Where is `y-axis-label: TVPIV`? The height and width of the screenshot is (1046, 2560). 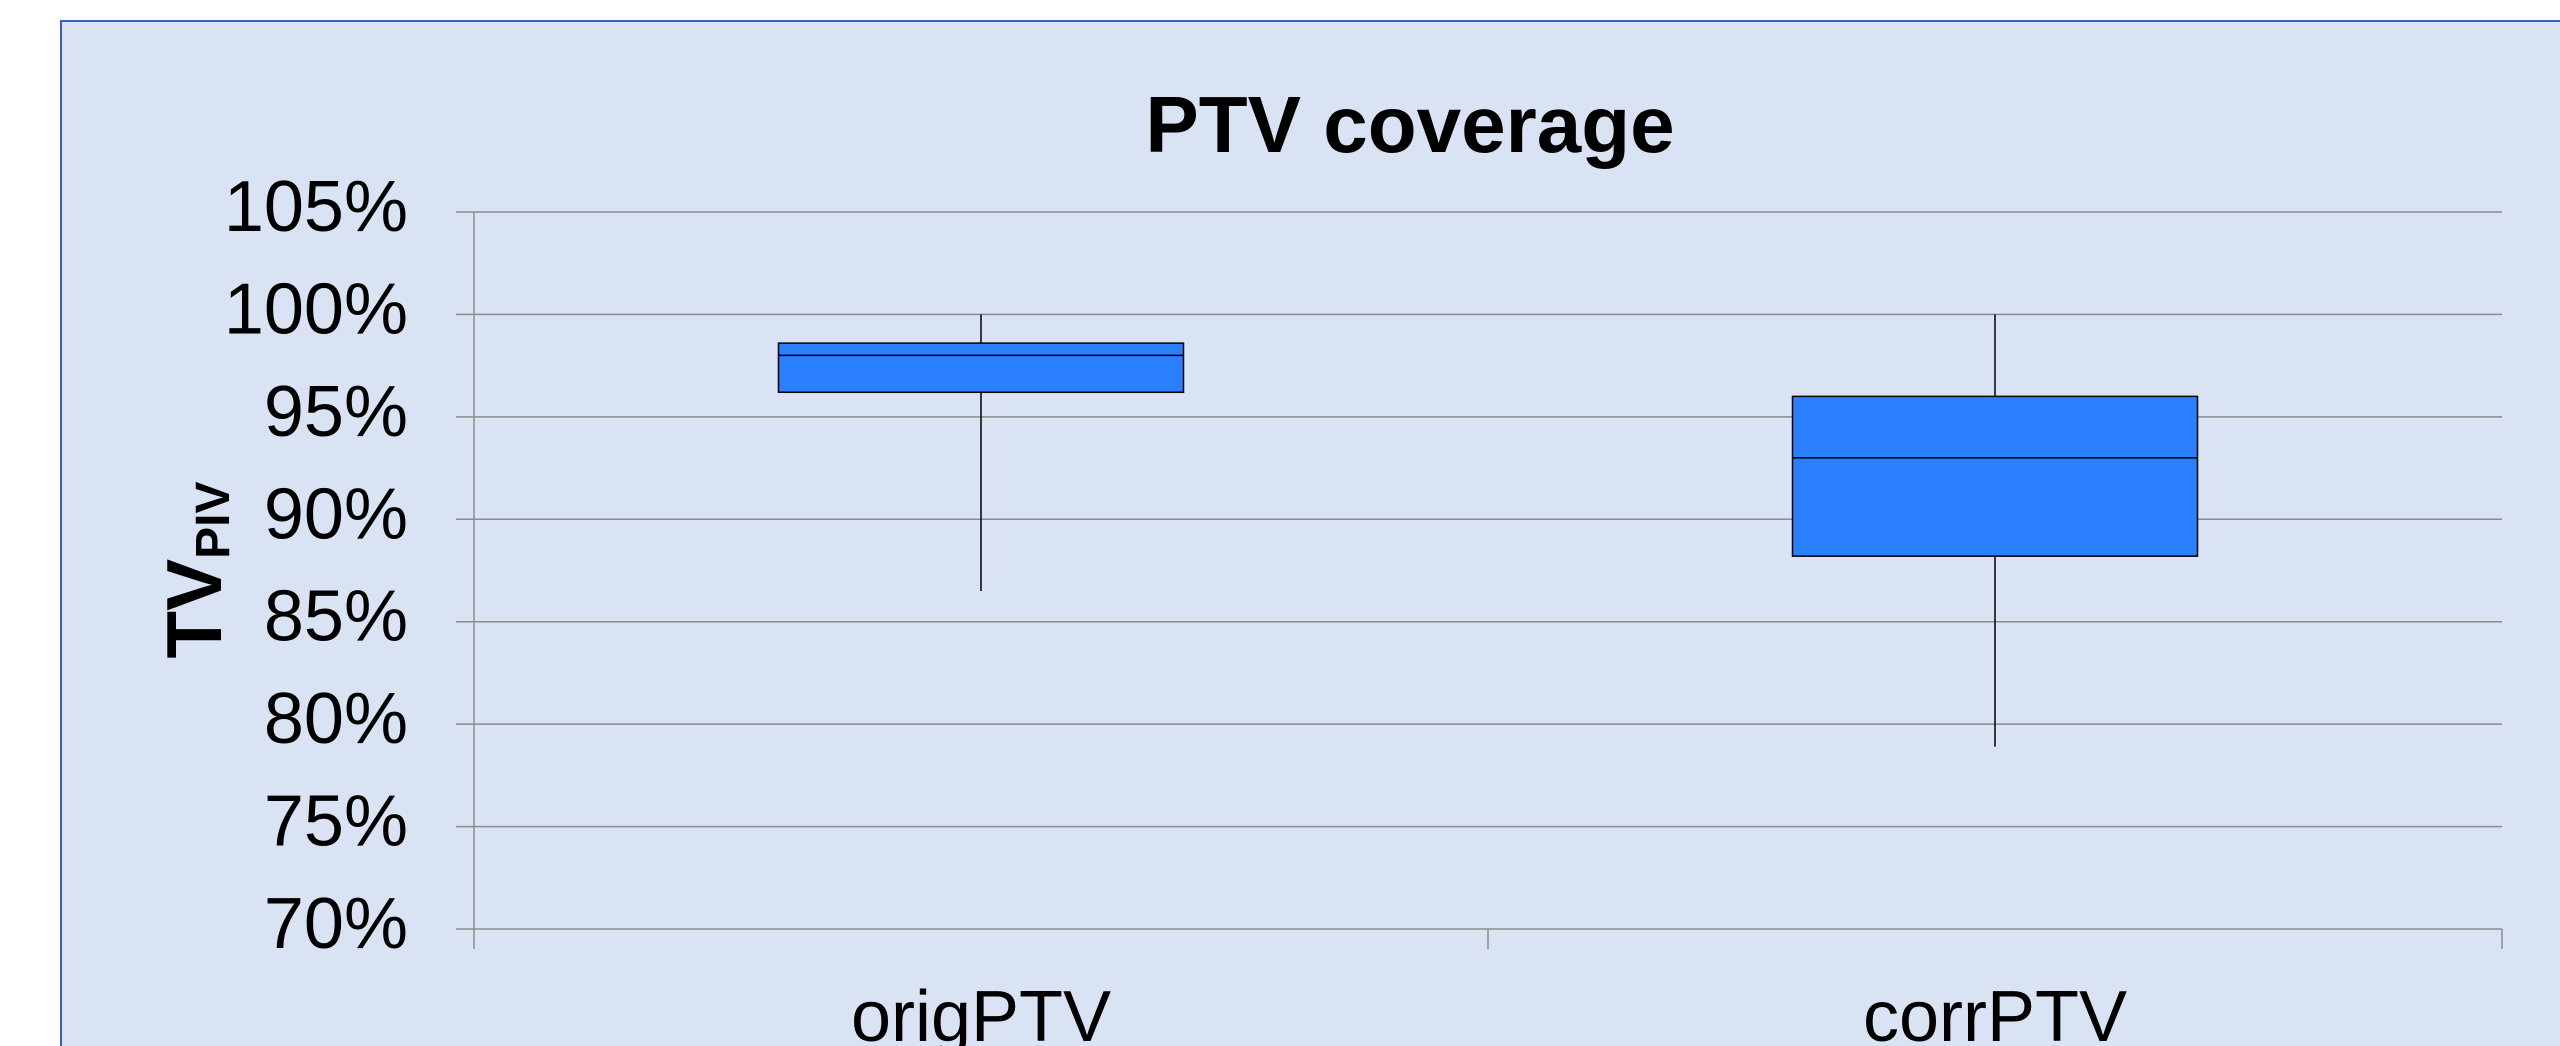 y-axis-label: TVPIV is located at coordinates (195, 569).